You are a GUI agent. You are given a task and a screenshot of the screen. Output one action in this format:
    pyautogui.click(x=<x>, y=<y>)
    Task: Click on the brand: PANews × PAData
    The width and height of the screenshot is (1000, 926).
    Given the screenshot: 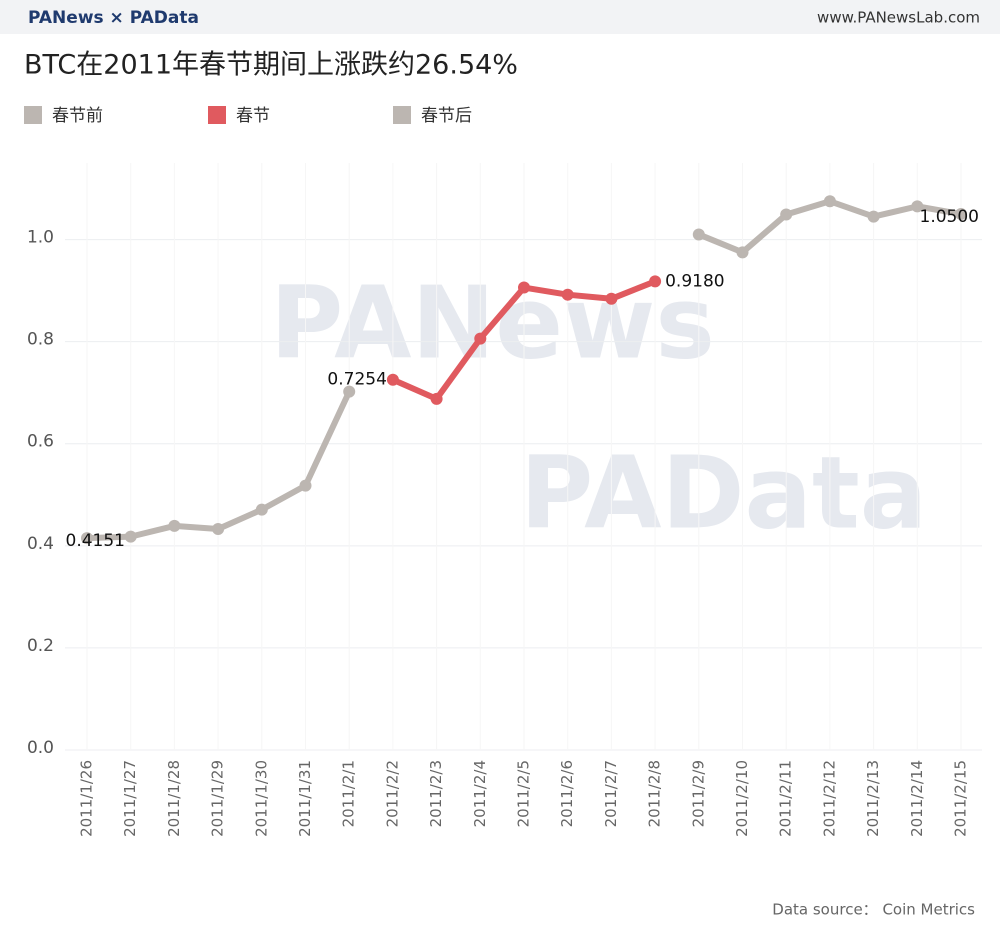 What is the action you would take?
    pyautogui.click(x=113, y=18)
    